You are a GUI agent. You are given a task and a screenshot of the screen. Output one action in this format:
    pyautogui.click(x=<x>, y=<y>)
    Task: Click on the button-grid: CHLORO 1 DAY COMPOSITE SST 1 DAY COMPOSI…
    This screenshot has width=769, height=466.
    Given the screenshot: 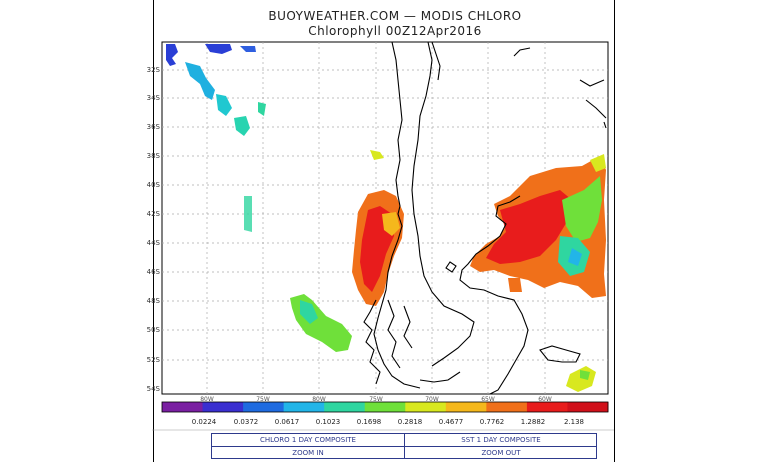 What is the action you would take?
    pyautogui.click(x=404, y=446)
    